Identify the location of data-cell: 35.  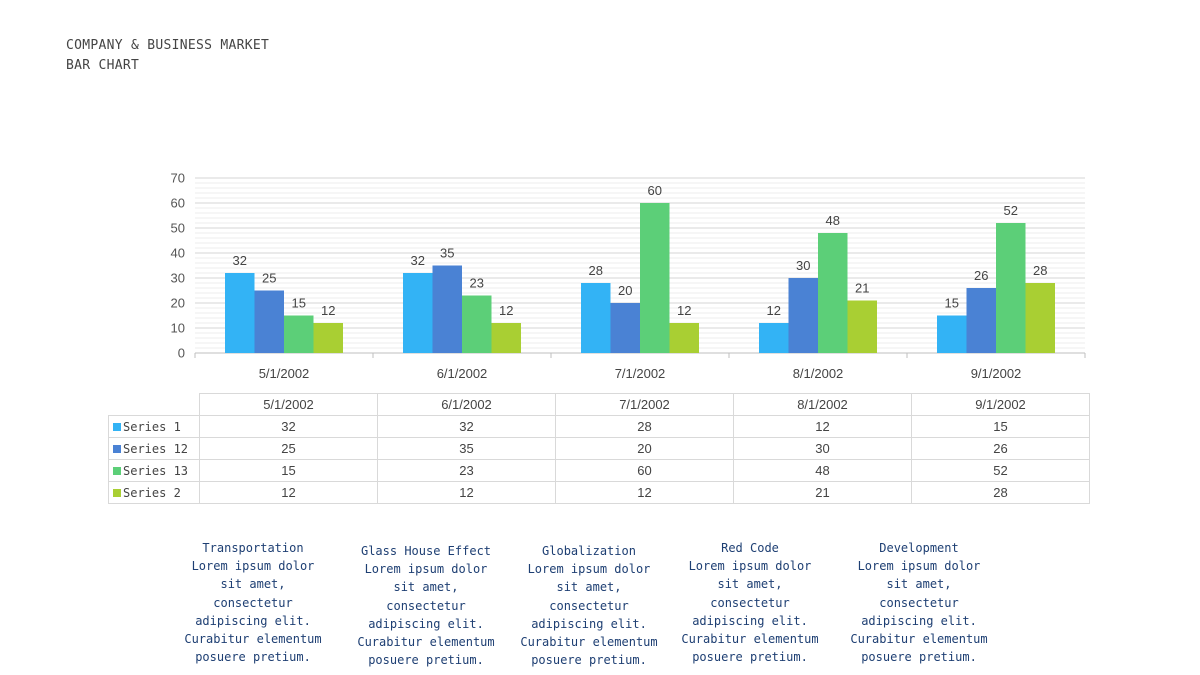
(466, 448).